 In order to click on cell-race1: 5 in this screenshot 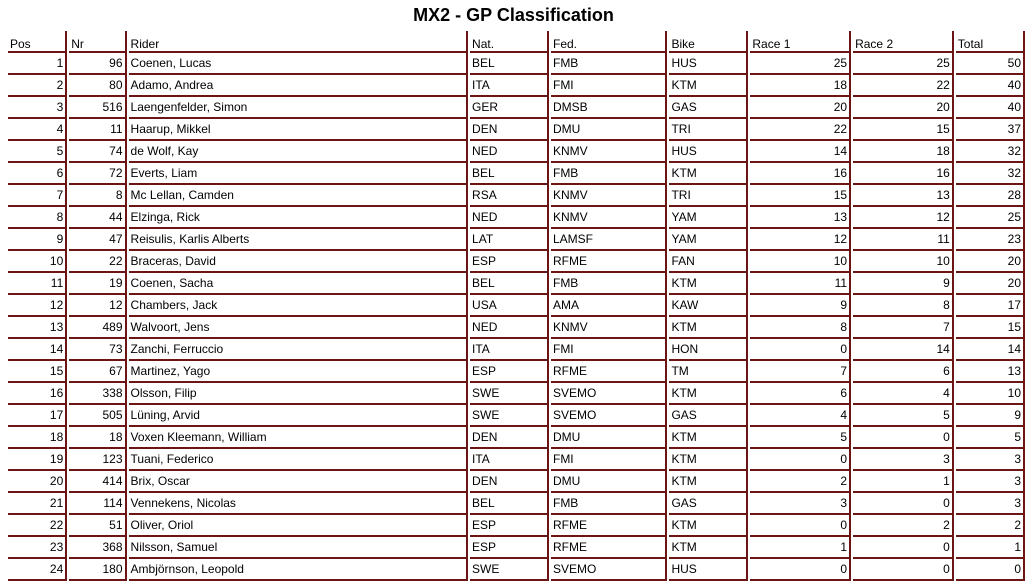, I will do `click(801, 438)`.